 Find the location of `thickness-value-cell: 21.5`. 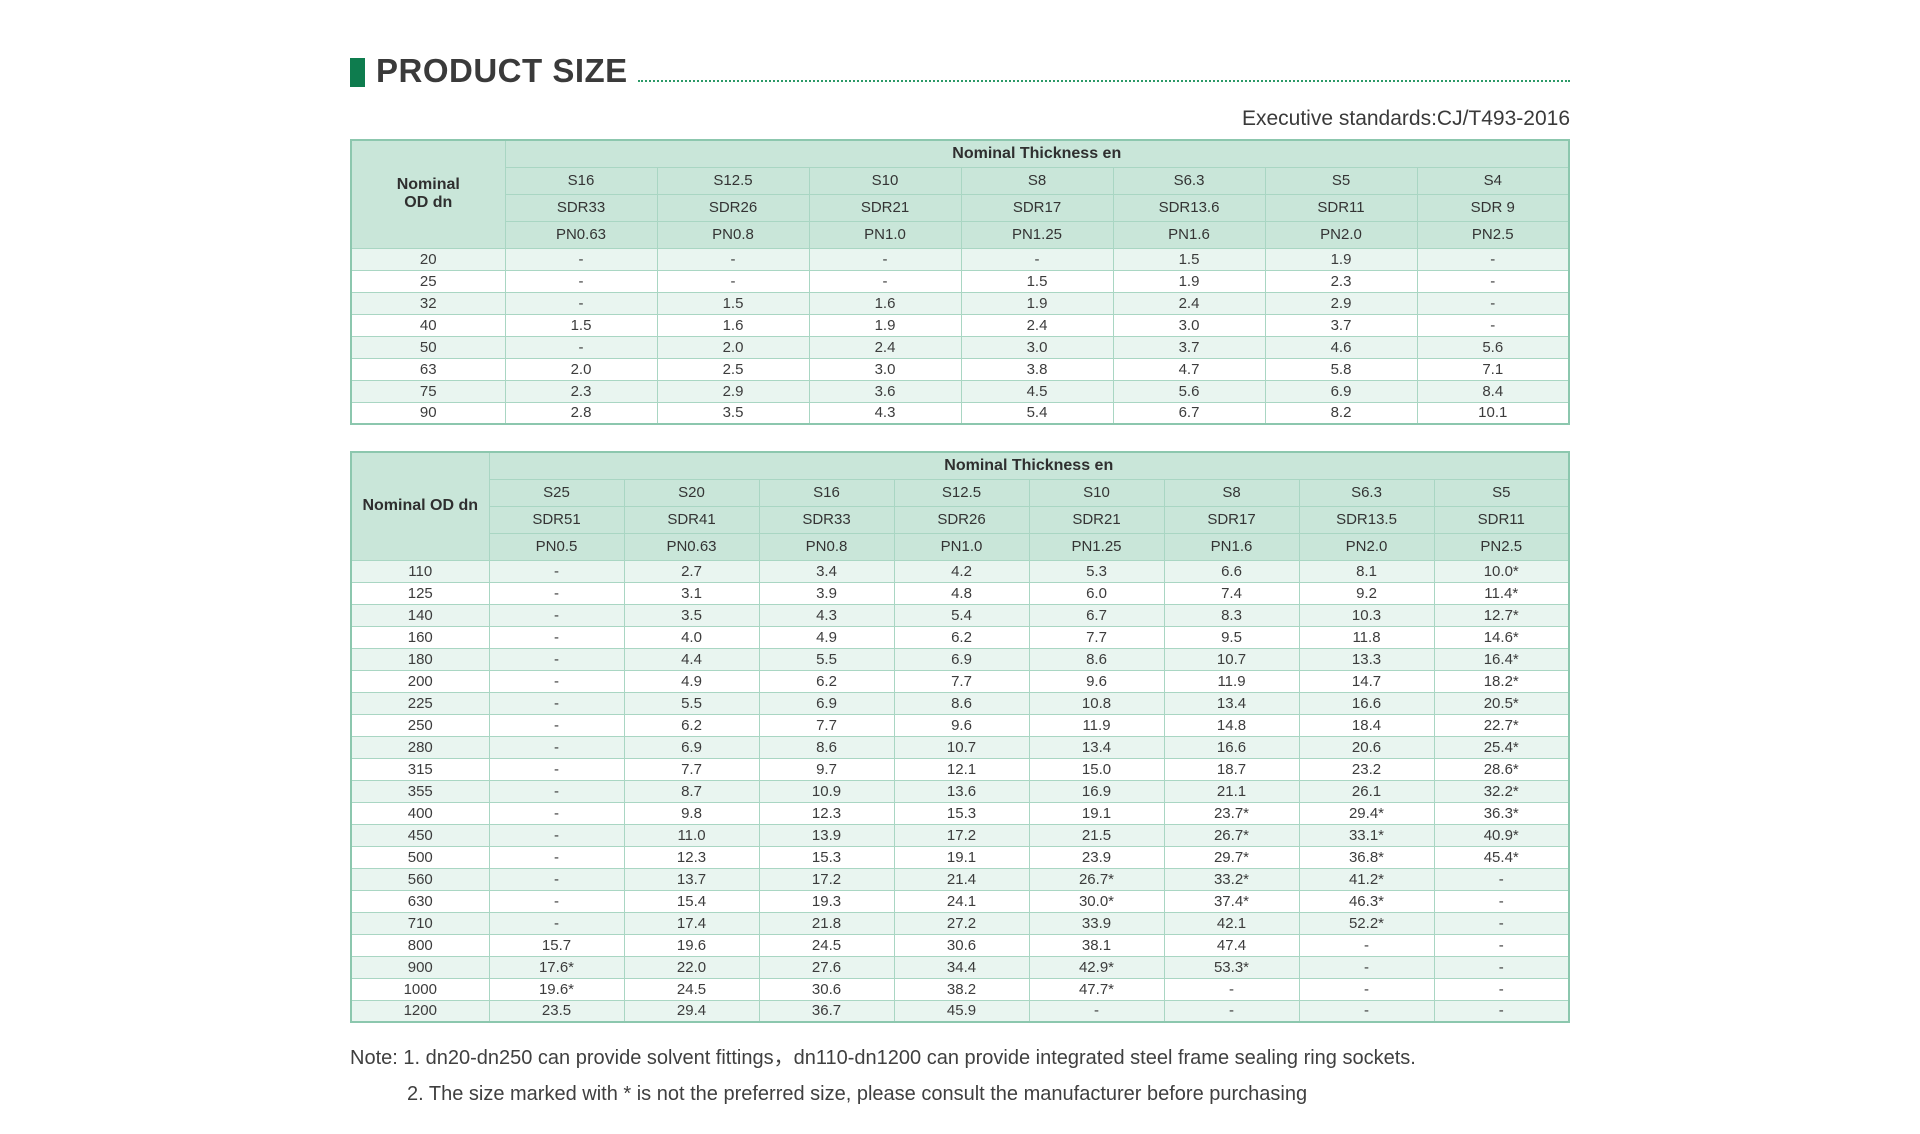

thickness-value-cell: 21.5 is located at coordinates (1096, 835).